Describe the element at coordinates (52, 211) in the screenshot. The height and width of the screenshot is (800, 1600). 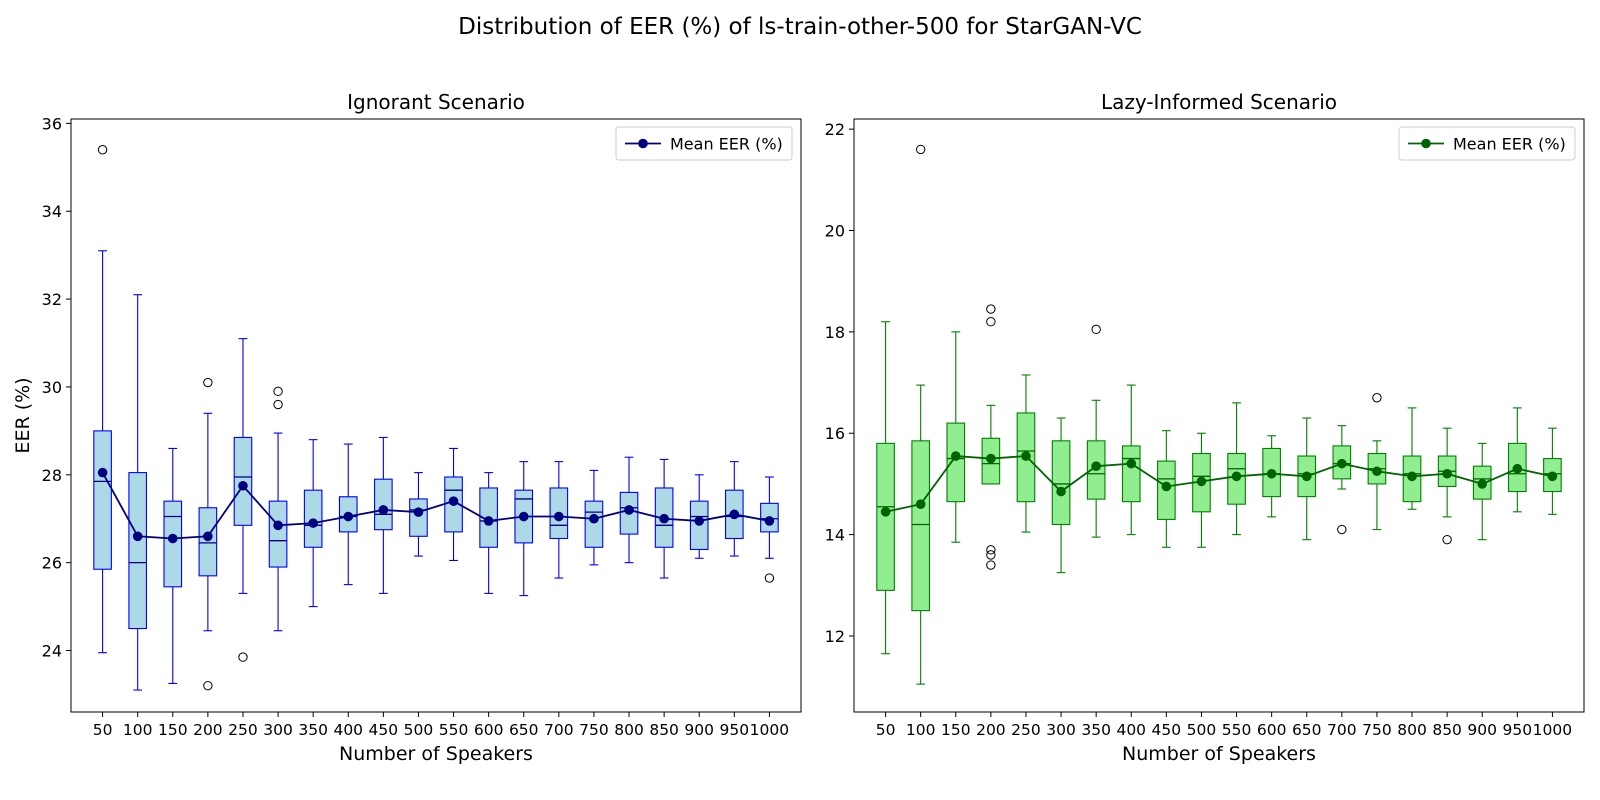
I see `y-tick-label: 34` at that location.